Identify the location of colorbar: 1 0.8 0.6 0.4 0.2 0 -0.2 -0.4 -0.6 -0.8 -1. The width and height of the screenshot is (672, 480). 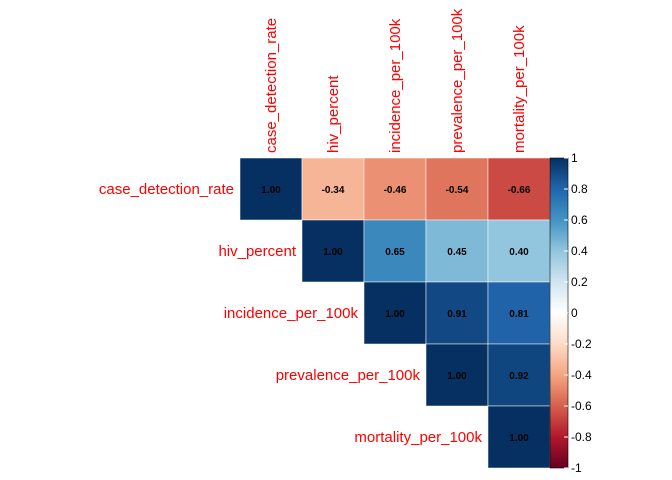
(570, 313).